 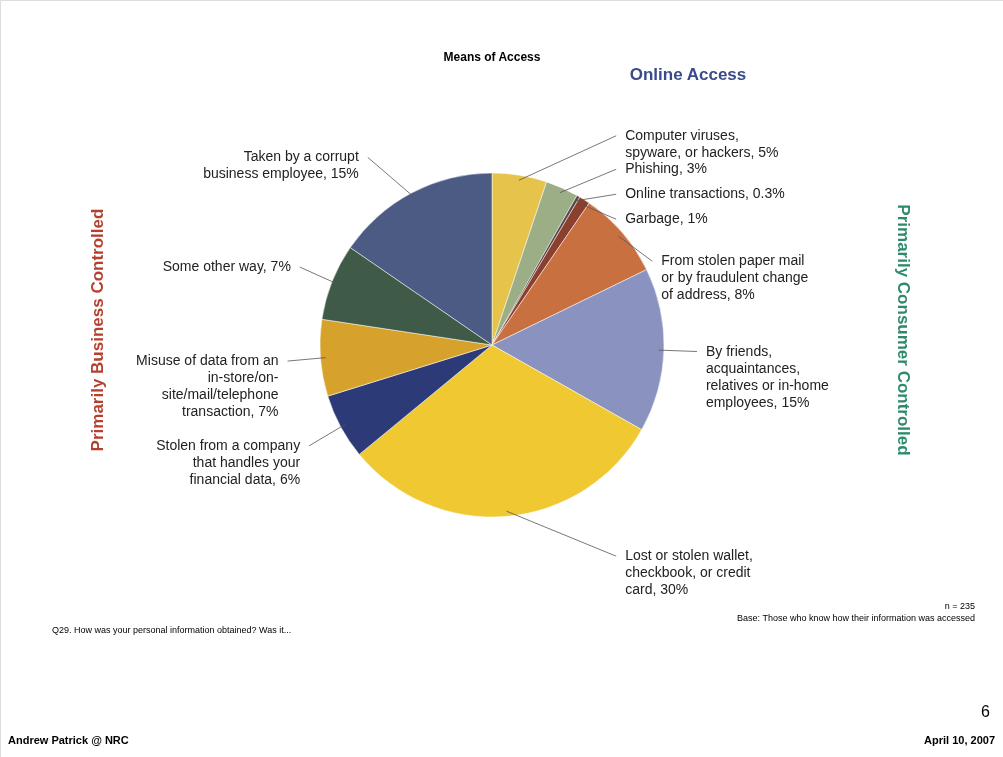 I want to click on text: Base: Those who know how their information was accessed, so click(x=856, y=618).